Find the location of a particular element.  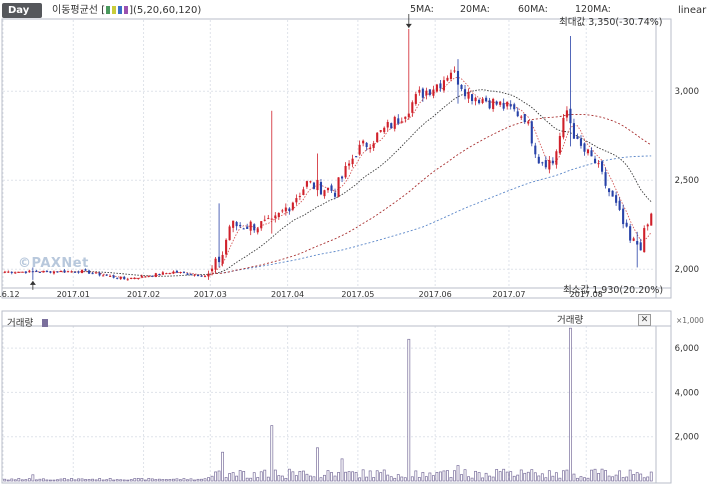

paxnet-watermark: ©PAXNet is located at coordinates (53, 263).